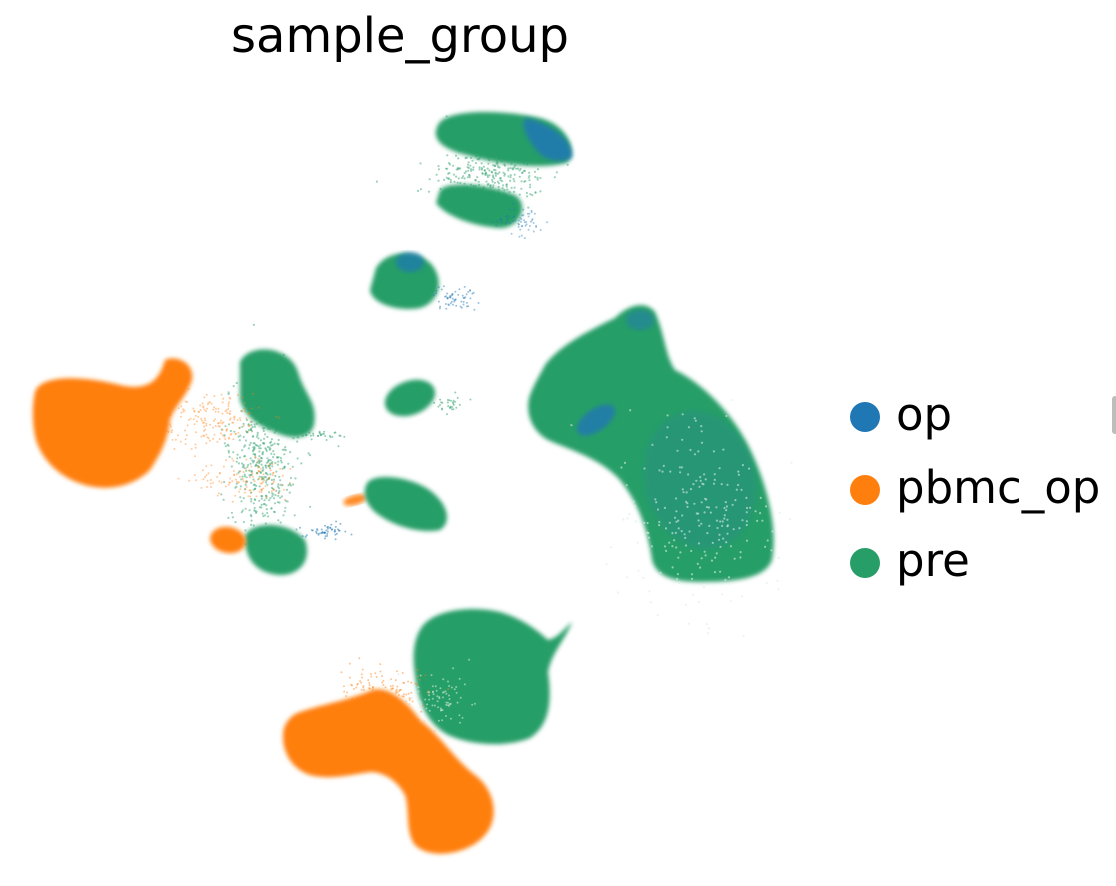 This screenshot has height=886, width=1116. Describe the element at coordinates (197, 419) in the screenshot. I see `cluster-orange-left-trail` at that location.